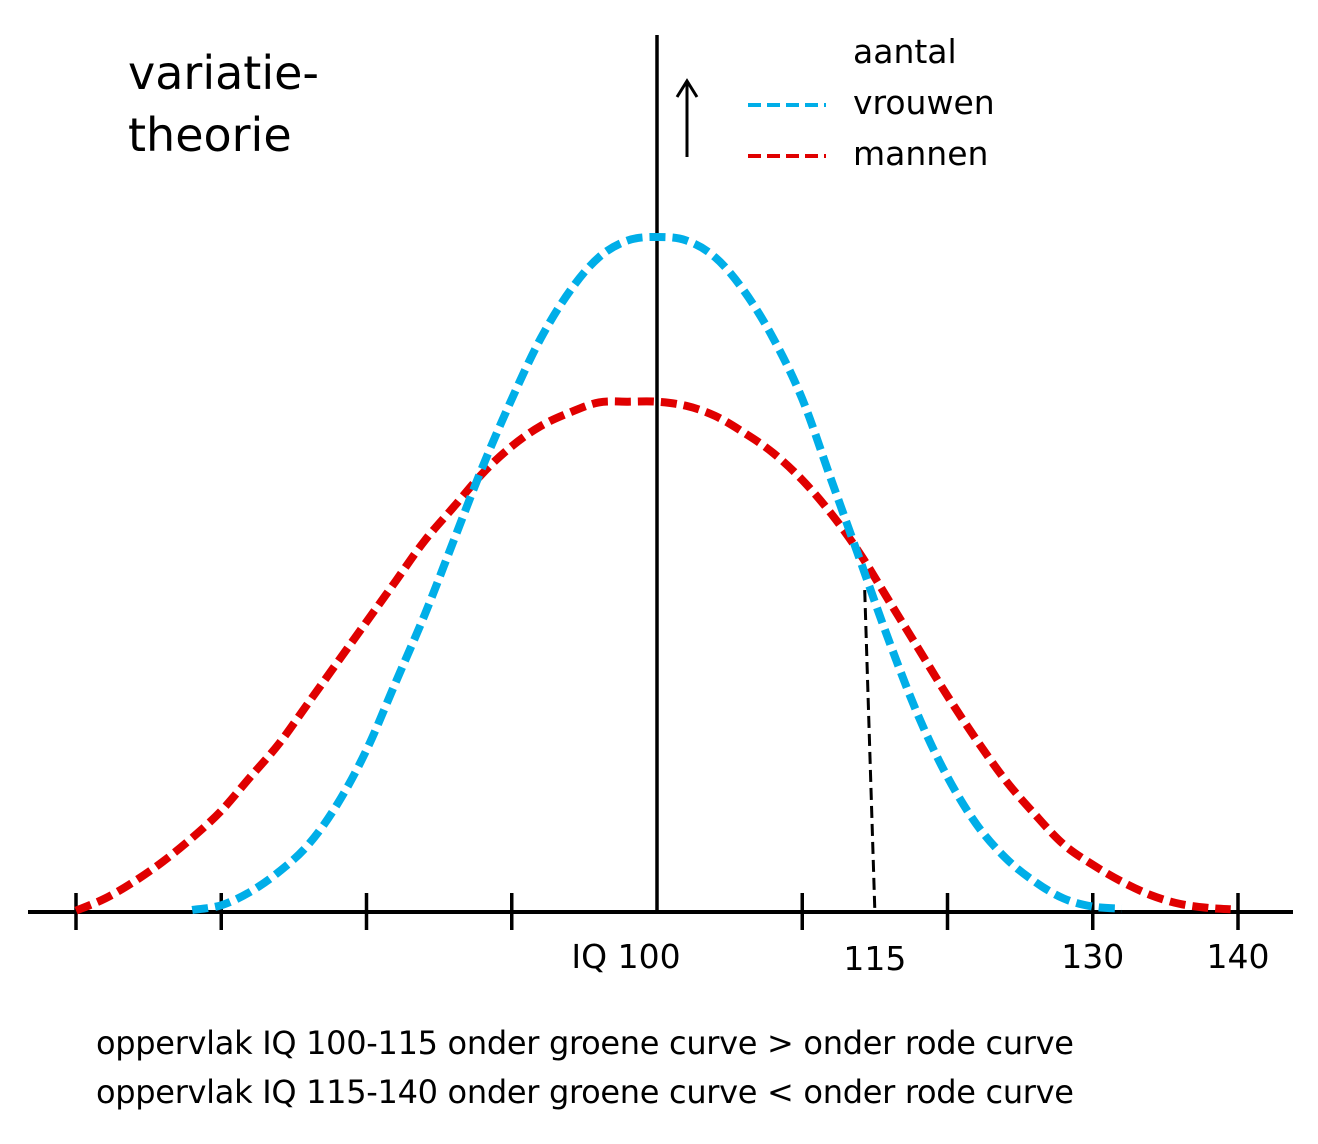 The width and height of the screenshot is (1318, 1144). What do you see at coordinates (921, 153) in the screenshot?
I see `legend-label-mannen: mannen` at bounding box center [921, 153].